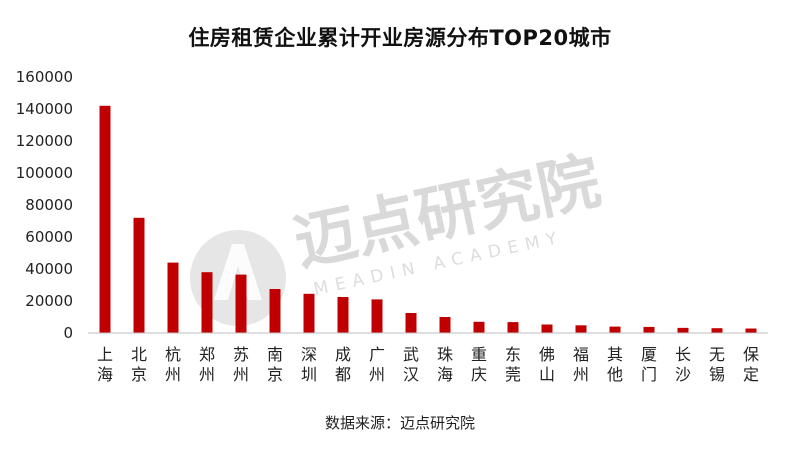 Image resolution: width=800 pixels, height=450 pixels. Describe the element at coordinates (751, 364) in the screenshot. I see `x-tick-label: 保定` at that location.